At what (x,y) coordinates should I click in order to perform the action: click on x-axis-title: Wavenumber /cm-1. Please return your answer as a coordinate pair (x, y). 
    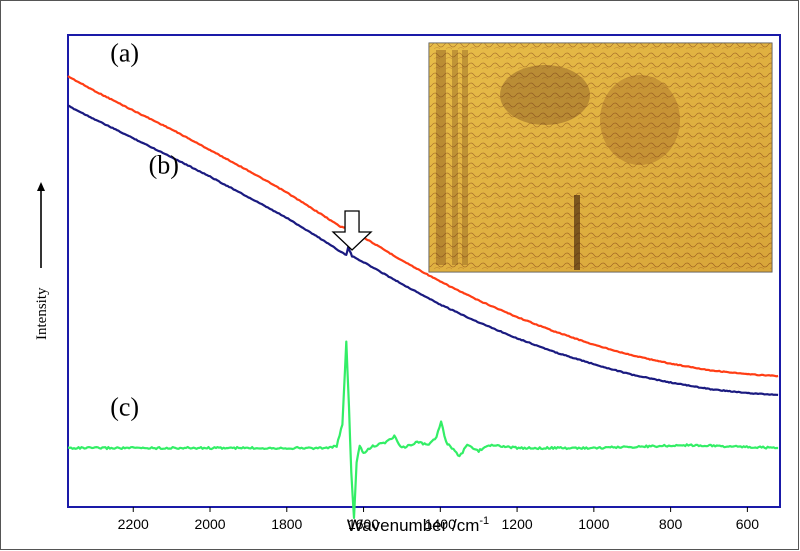
    Looking at the image, I should click on (418, 525).